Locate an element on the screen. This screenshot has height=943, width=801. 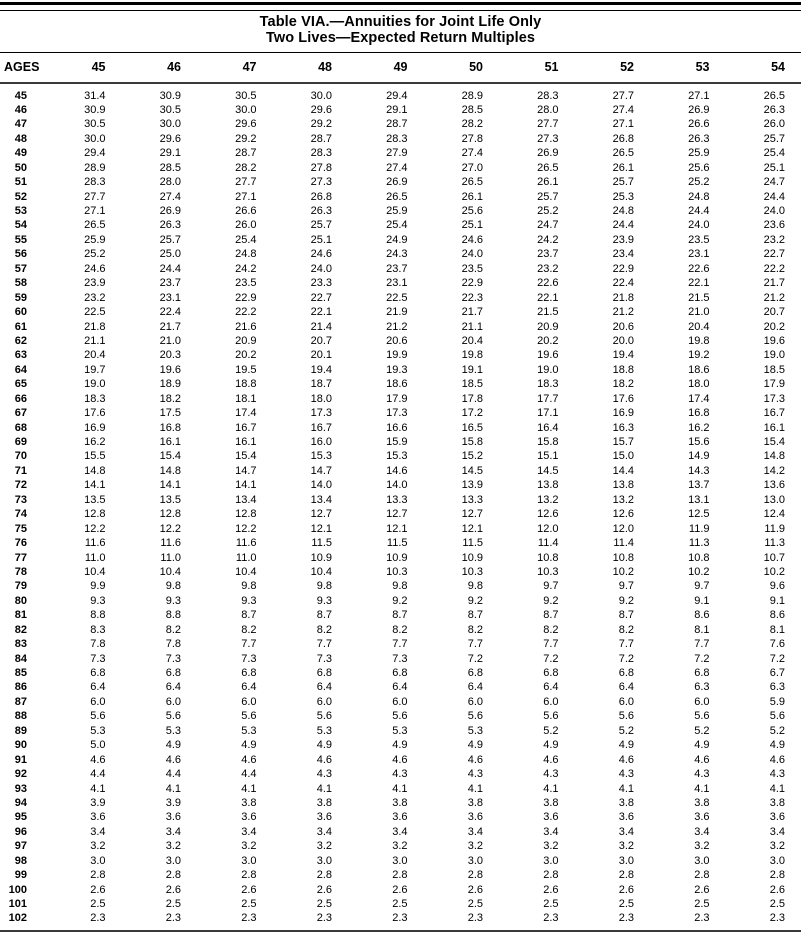
multiple-value-cell: 18.0 is located at coordinates (311, 399).